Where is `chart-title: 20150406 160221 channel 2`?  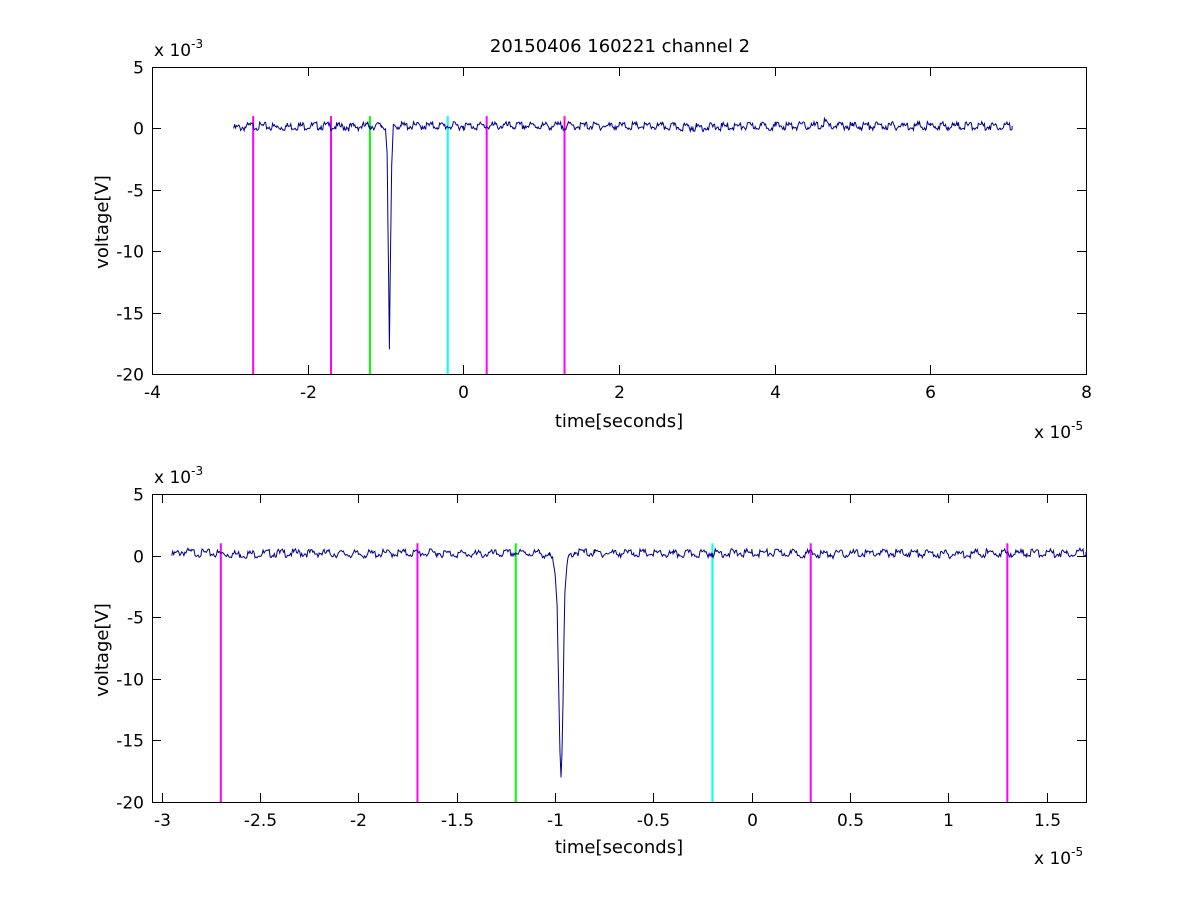
chart-title: 20150406 160221 channel 2 is located at coordinates (620, 46).